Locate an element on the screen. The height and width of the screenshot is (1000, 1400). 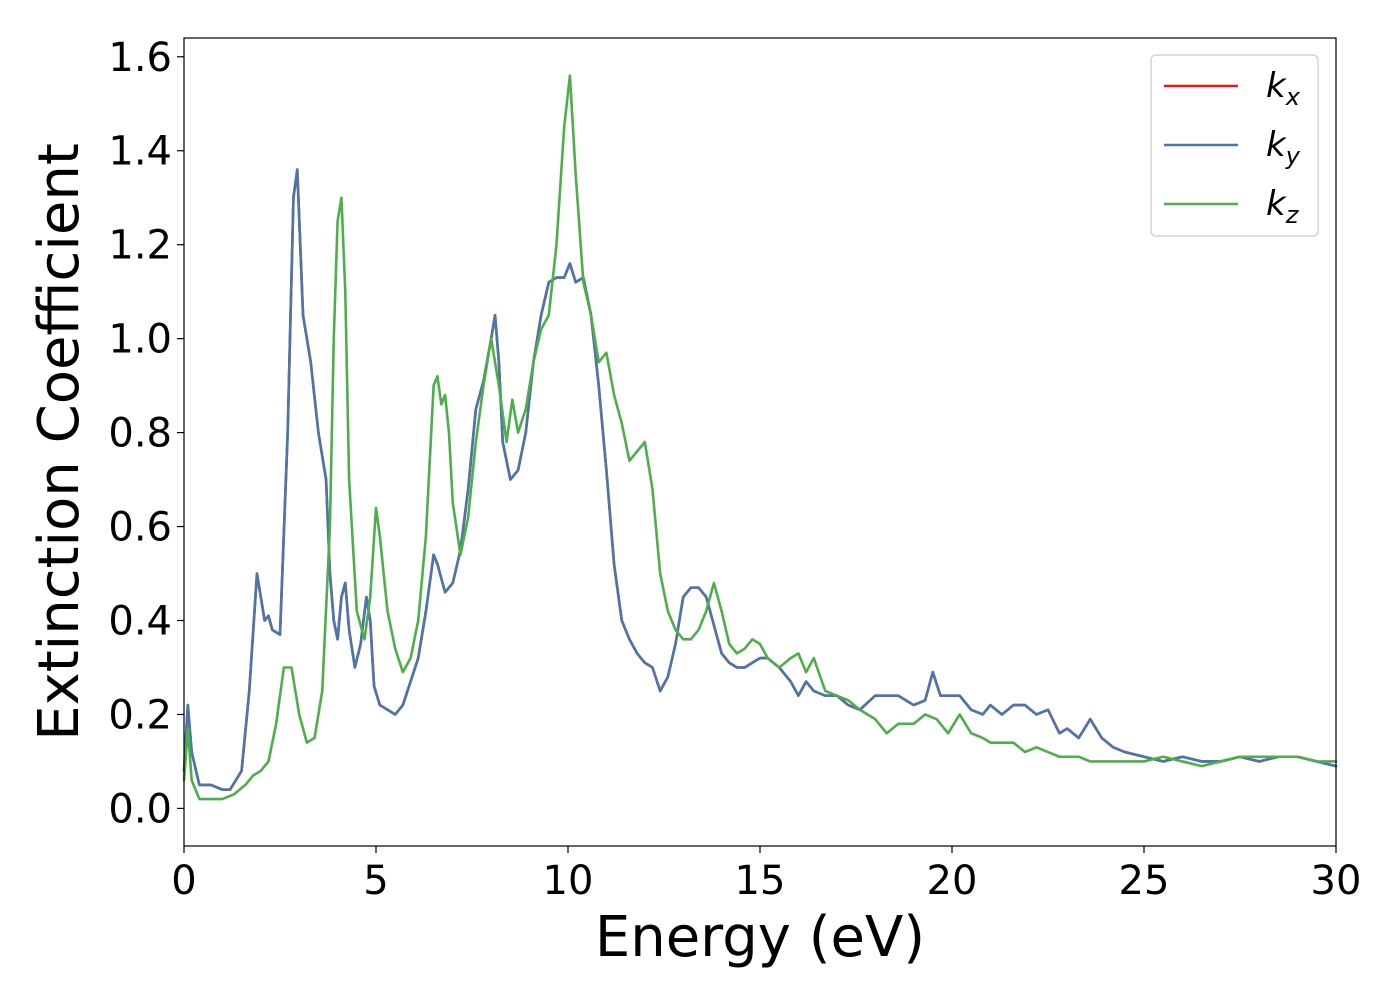
y-tick-label: 1.6 is located at coordinates (140, 58).